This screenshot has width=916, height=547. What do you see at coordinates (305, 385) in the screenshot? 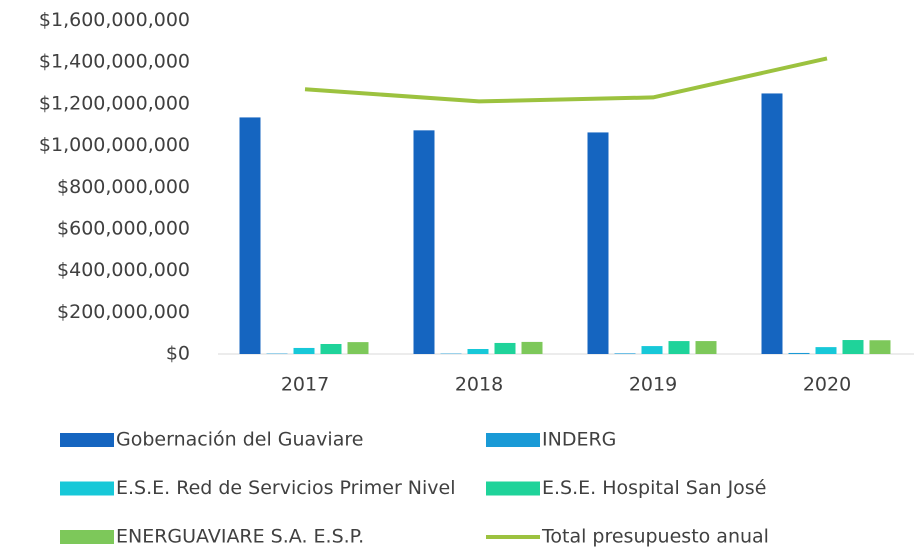
I see `x-tick-label: 2017` at bounding box center [305, 385].